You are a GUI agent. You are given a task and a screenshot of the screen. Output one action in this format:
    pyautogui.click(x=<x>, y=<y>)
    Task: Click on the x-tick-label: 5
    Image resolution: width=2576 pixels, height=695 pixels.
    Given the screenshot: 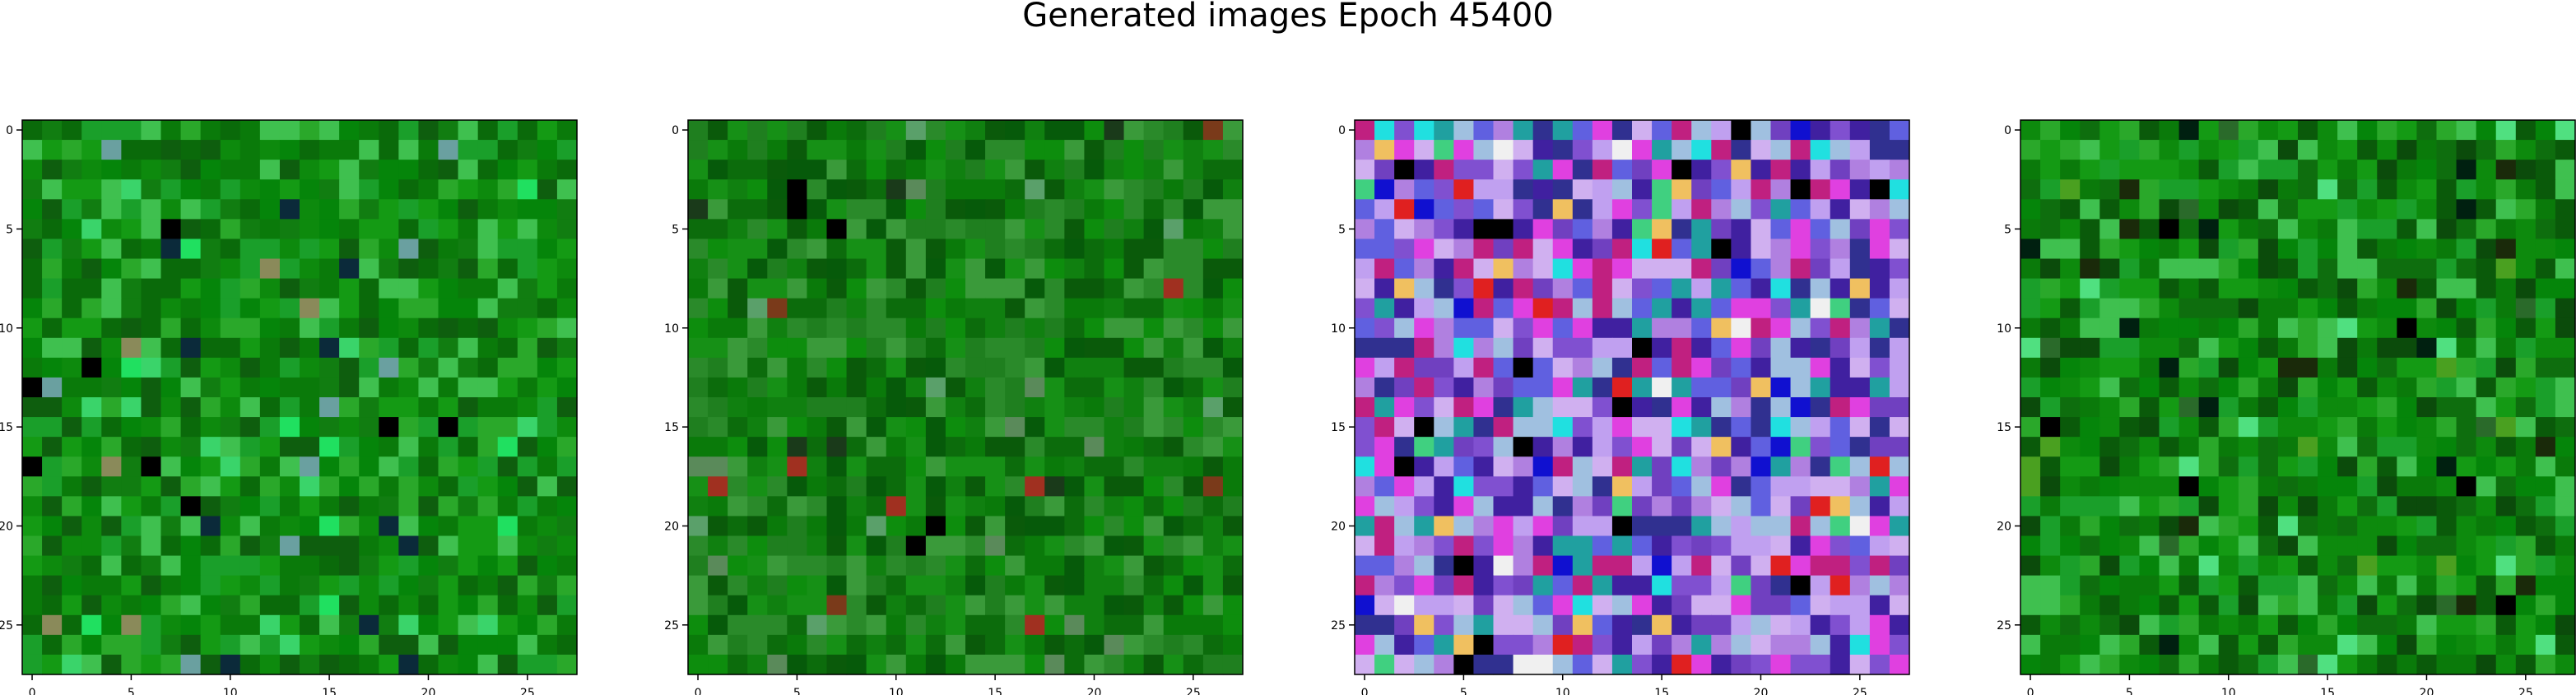 What is the action you would take?
    pyautogui.click(x=1463, y=691)
    